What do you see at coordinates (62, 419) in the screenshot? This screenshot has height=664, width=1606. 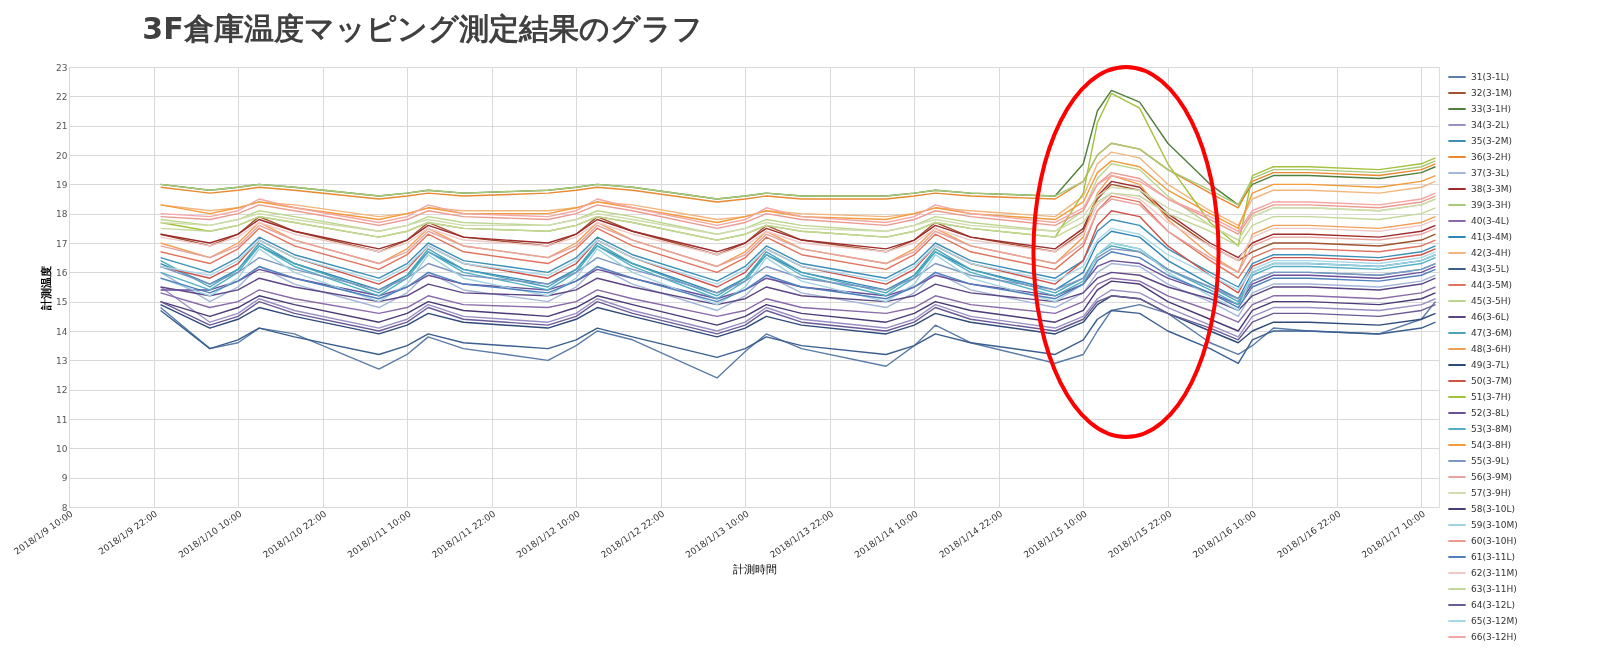 I see `y-tick-label: 11` at bounding box center [62, 419].